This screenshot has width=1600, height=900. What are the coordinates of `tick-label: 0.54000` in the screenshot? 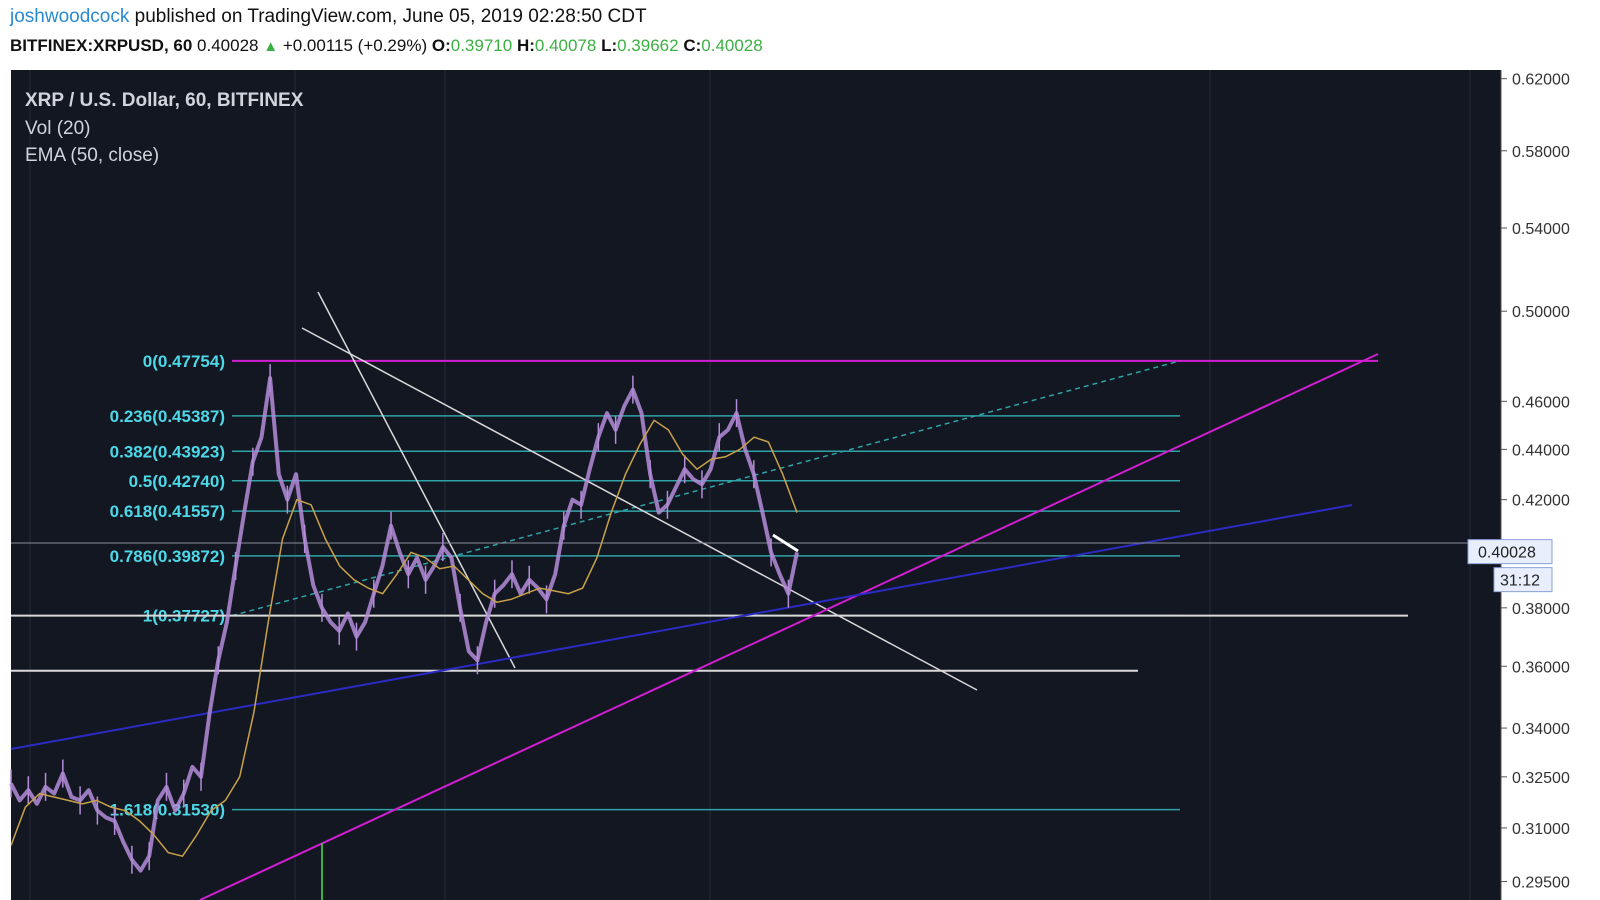 It's located at (1541, 229).